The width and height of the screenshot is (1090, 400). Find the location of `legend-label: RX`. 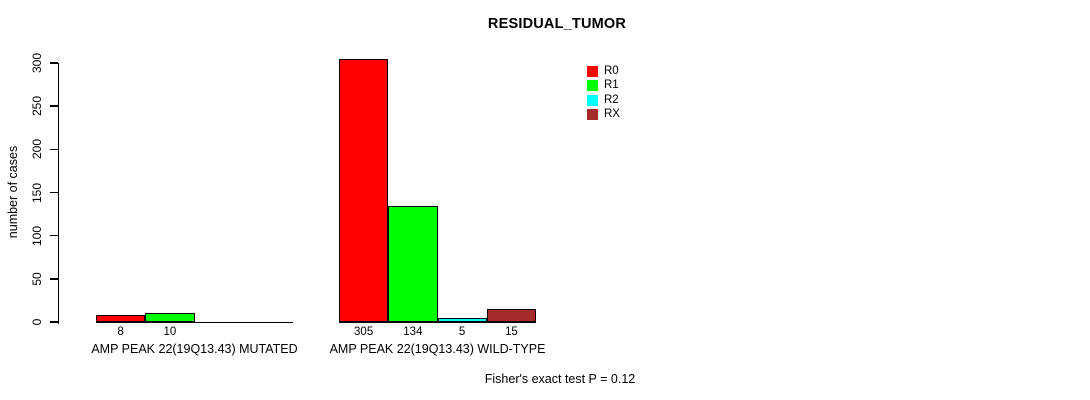

legend-label: RX is located at coordinates (612, 114).